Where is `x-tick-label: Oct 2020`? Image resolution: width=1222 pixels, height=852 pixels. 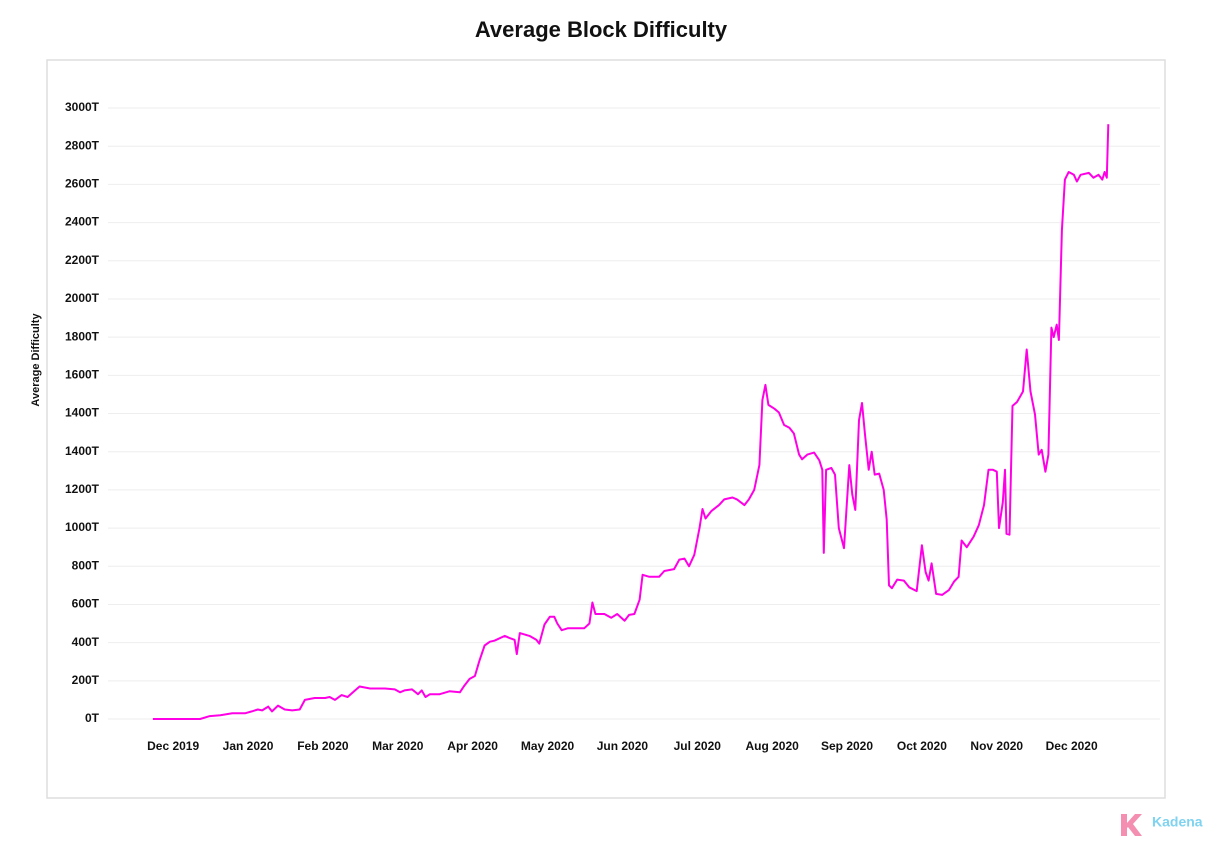
x-tick-label: Oct 2020 is located at coordinates (922, 746).